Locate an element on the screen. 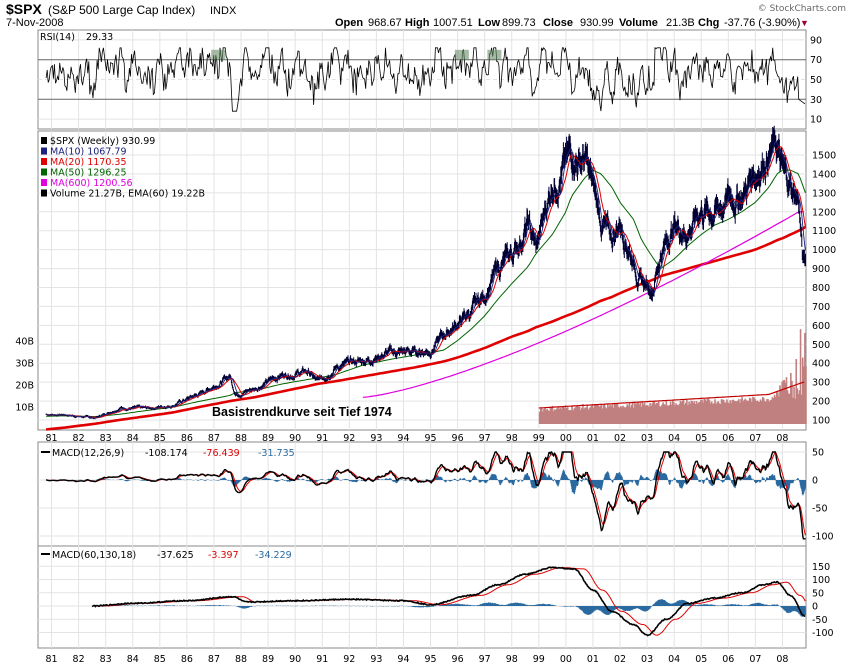 The image size is (850, 668). macd2-plot is located at coordinates (423, 595).